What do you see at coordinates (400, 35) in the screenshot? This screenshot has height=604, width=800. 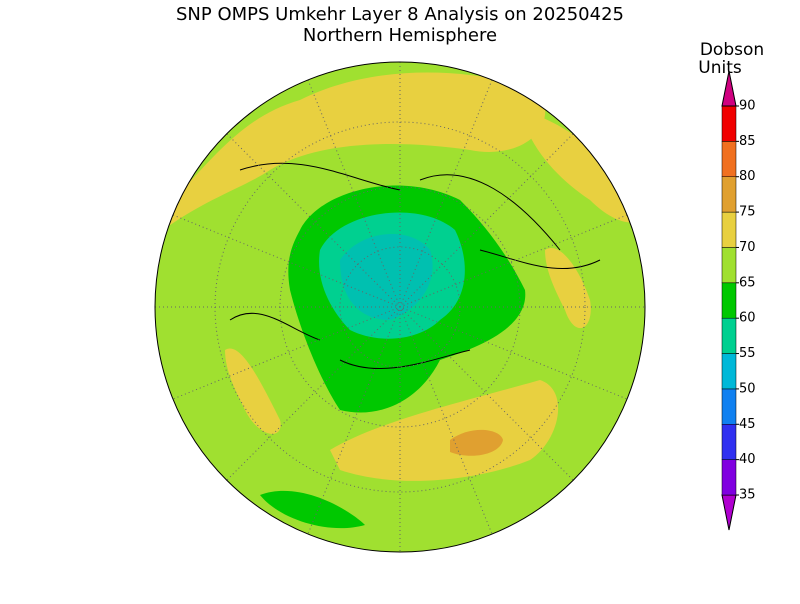 I see `subtitle: Northern Hemisphere` at bounding box center [400, 35].